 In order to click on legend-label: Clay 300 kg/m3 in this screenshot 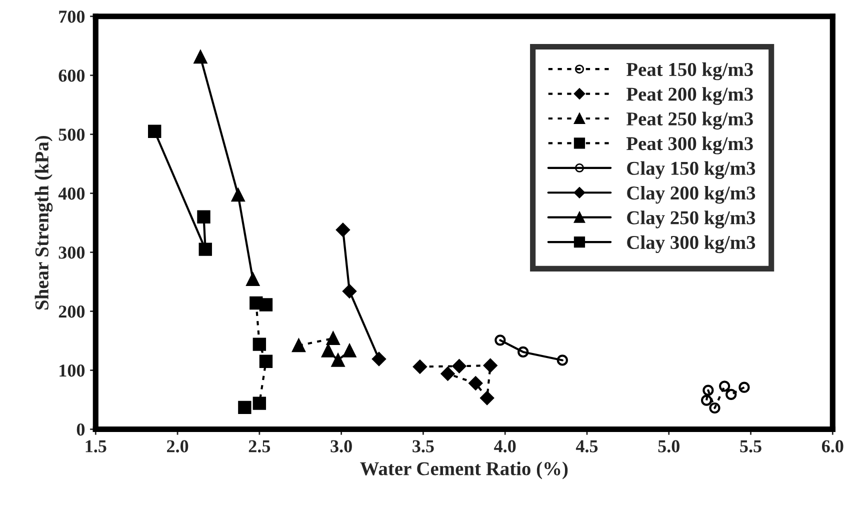, I will do `click(691, 244)`.